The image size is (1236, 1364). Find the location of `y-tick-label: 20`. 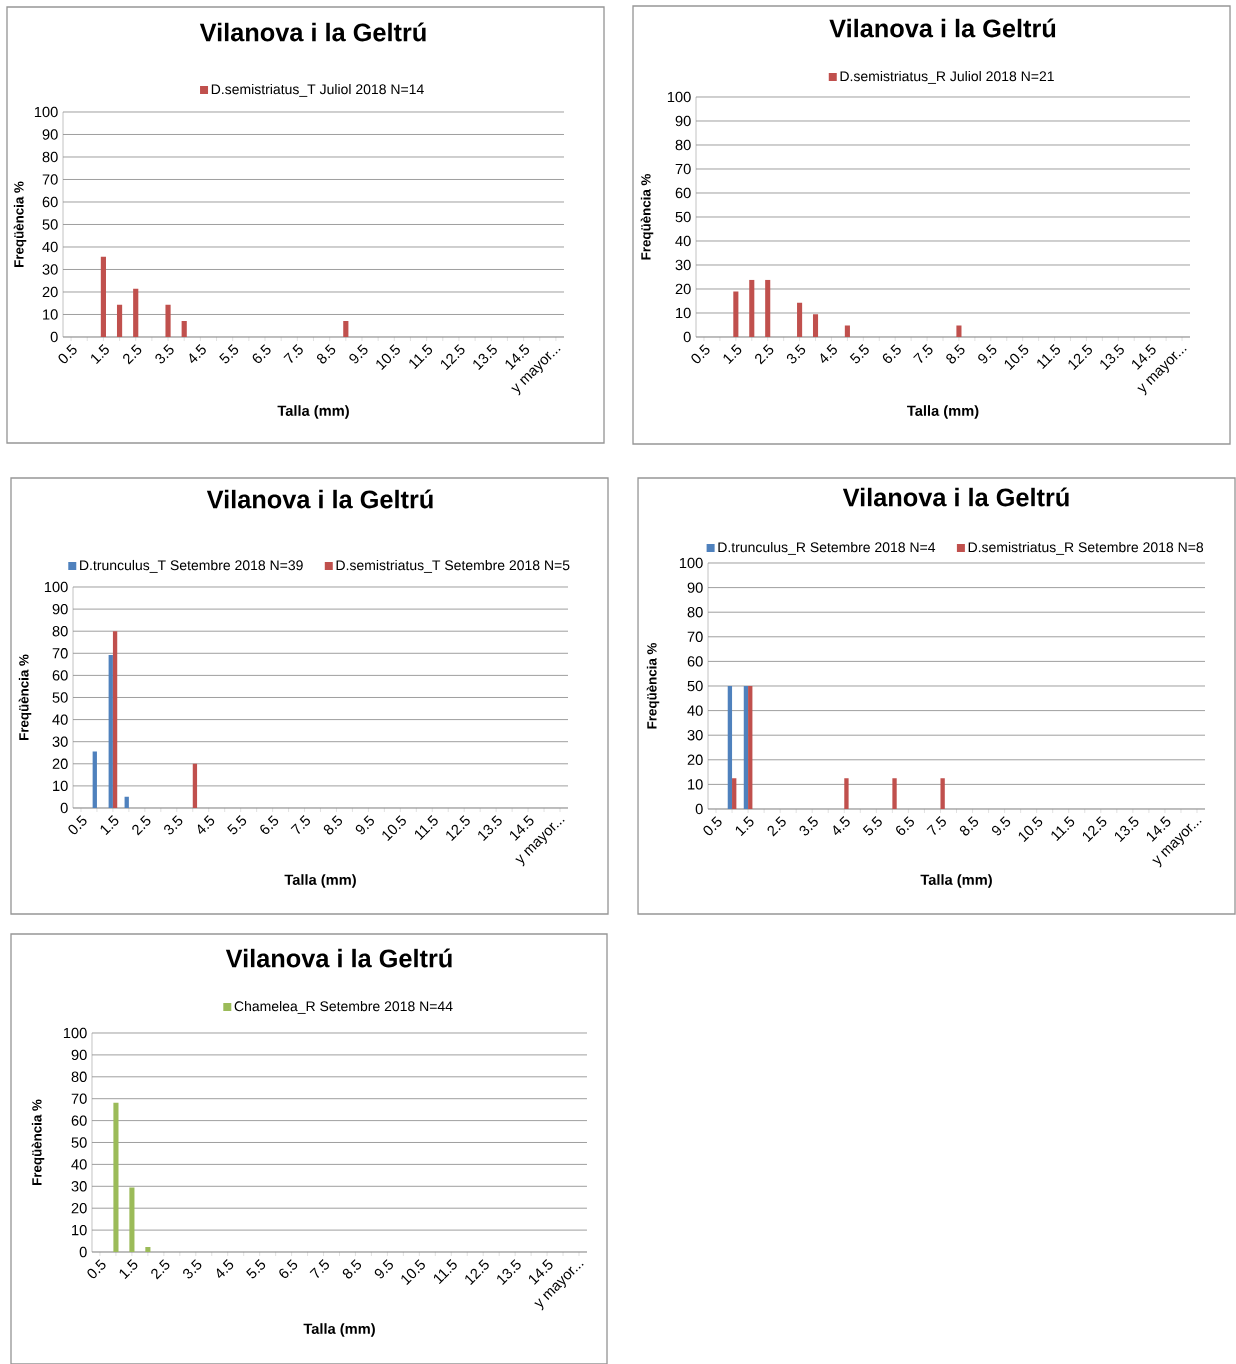

y-tick-label: 20 is located at coordinates (683, 289).